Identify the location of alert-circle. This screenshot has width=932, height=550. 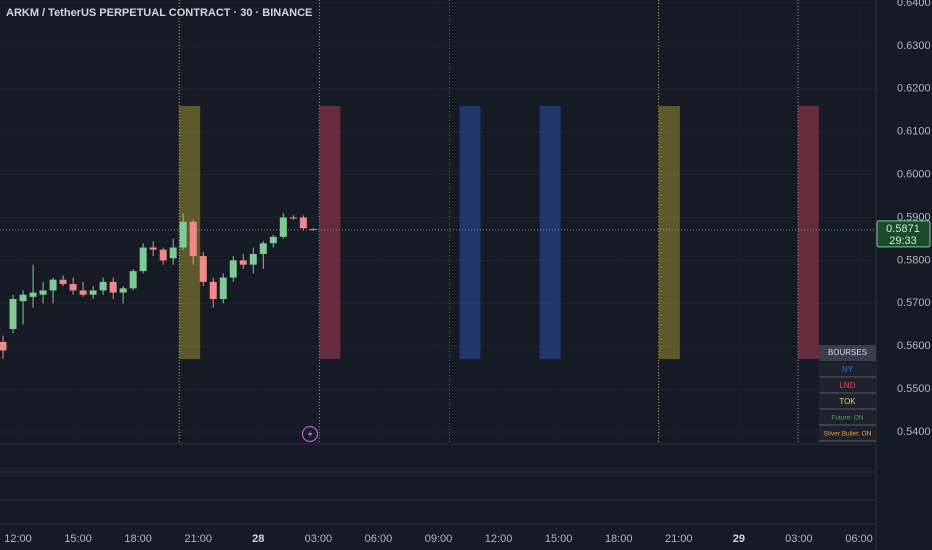
(310, 434).